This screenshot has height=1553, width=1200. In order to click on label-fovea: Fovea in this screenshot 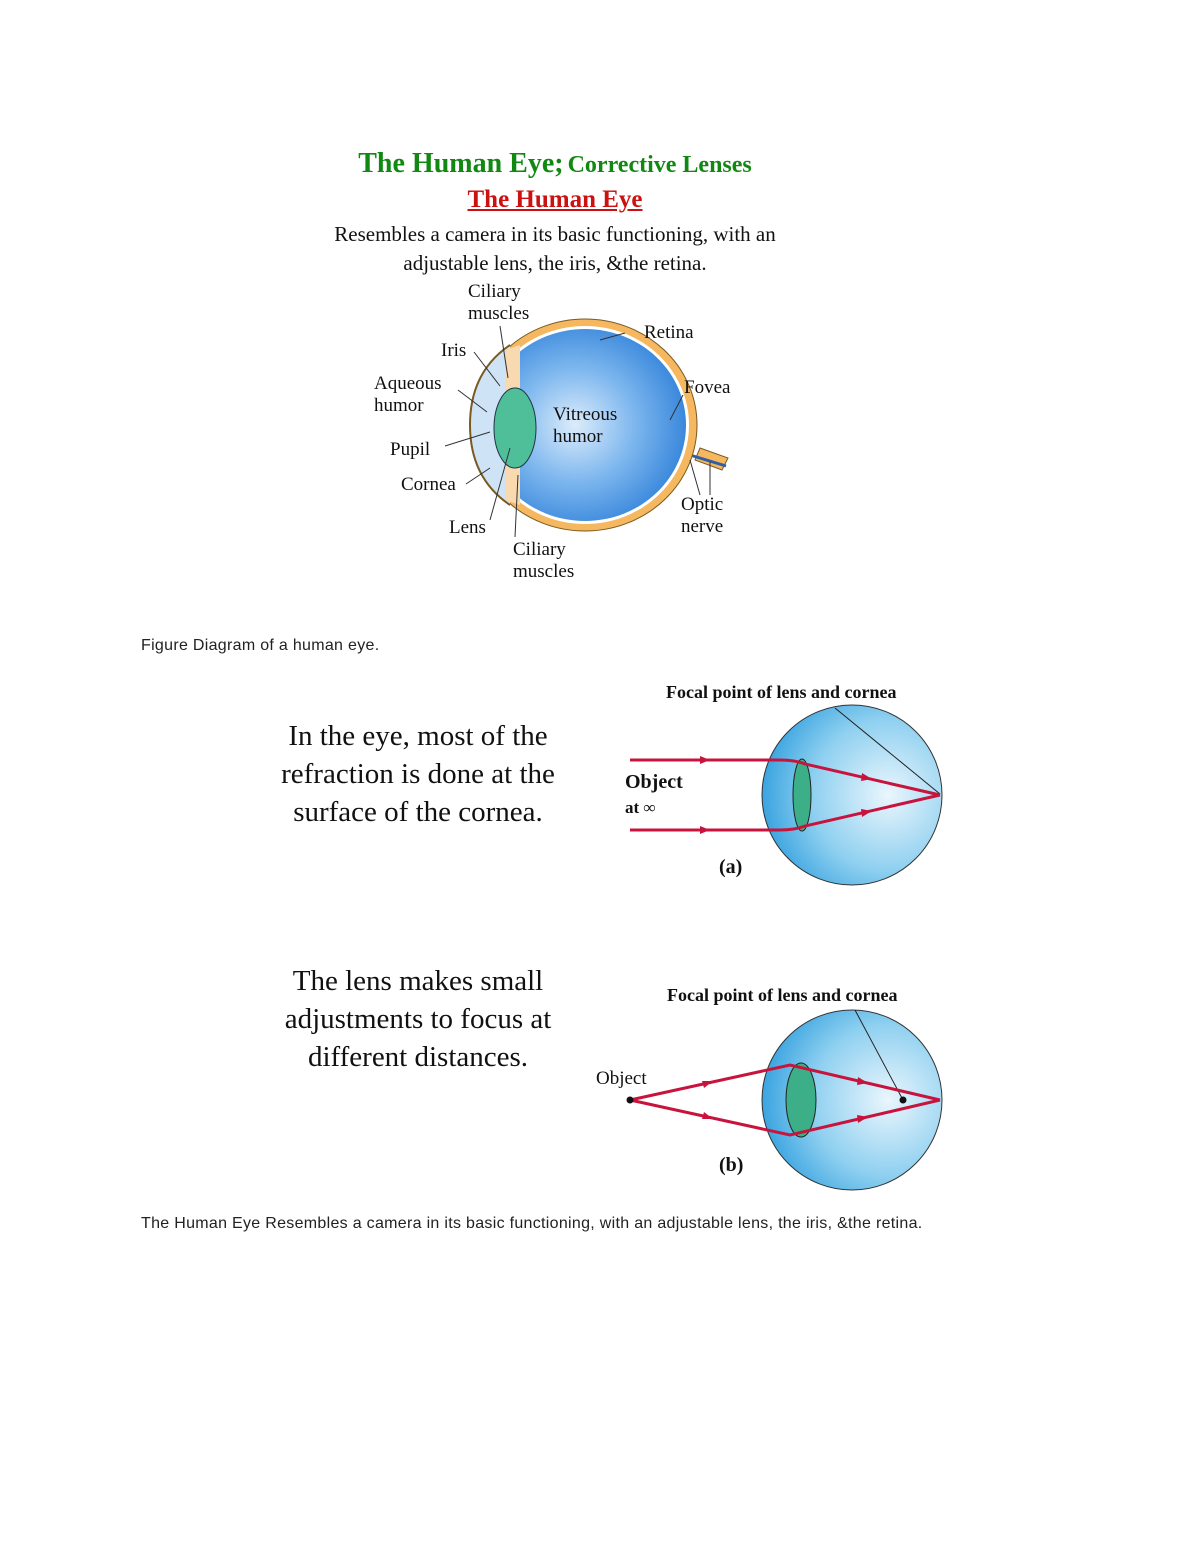, I will do `click(707, 387)`.